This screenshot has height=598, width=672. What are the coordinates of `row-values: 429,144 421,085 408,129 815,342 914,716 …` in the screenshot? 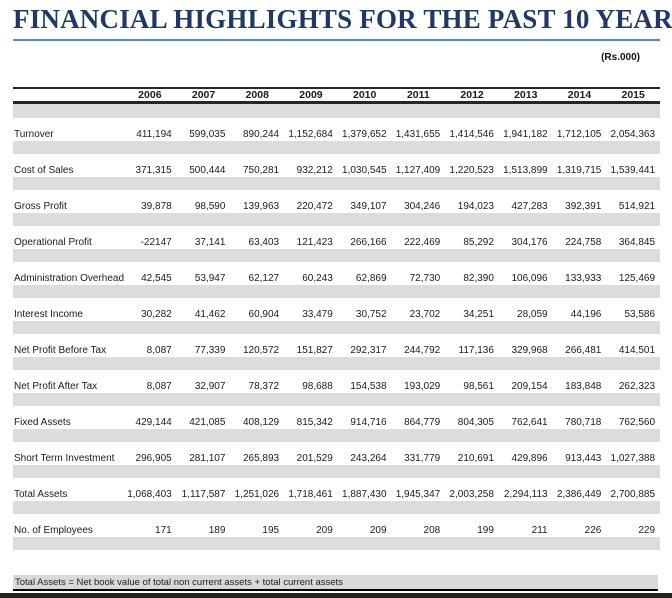 It's located at (391, 422).